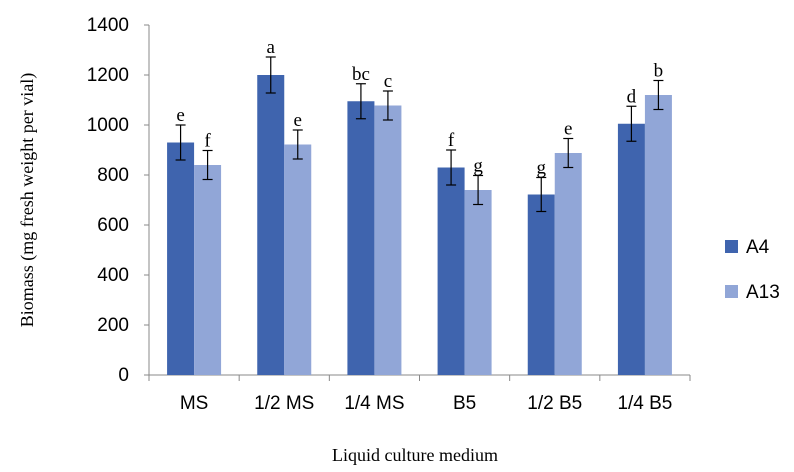  Describe the element at coordinates (388, 81) in the screenshot. I see `significance-letter: c` at that location.